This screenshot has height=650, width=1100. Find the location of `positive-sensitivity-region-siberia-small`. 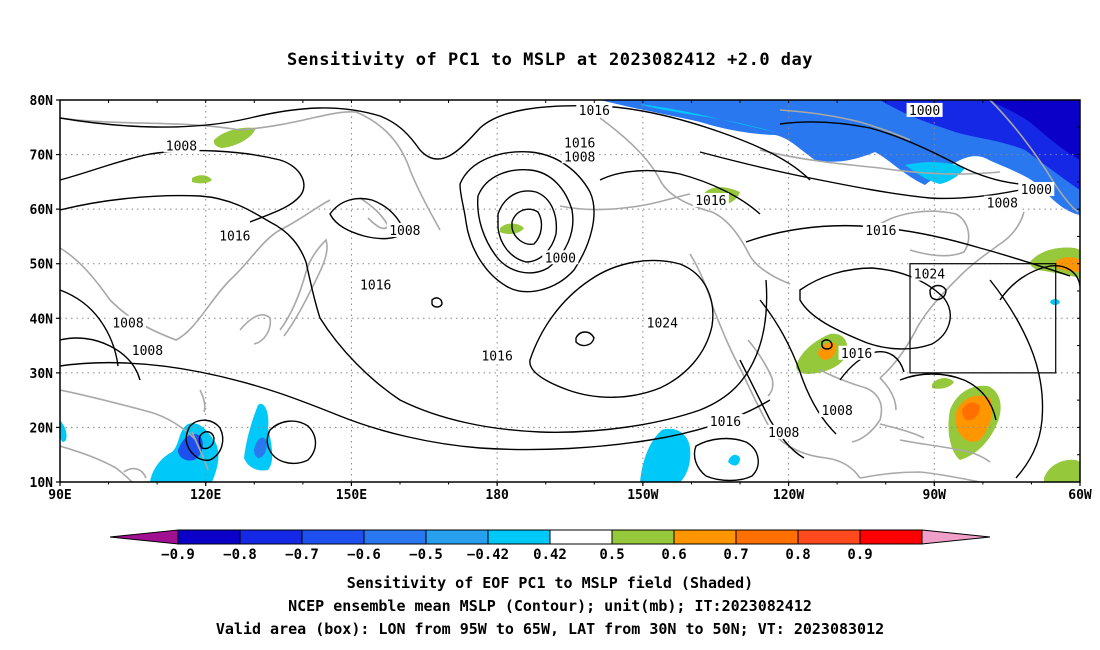

positive-sensitivity-region-siberia-small is located at coordinates (202, 179).